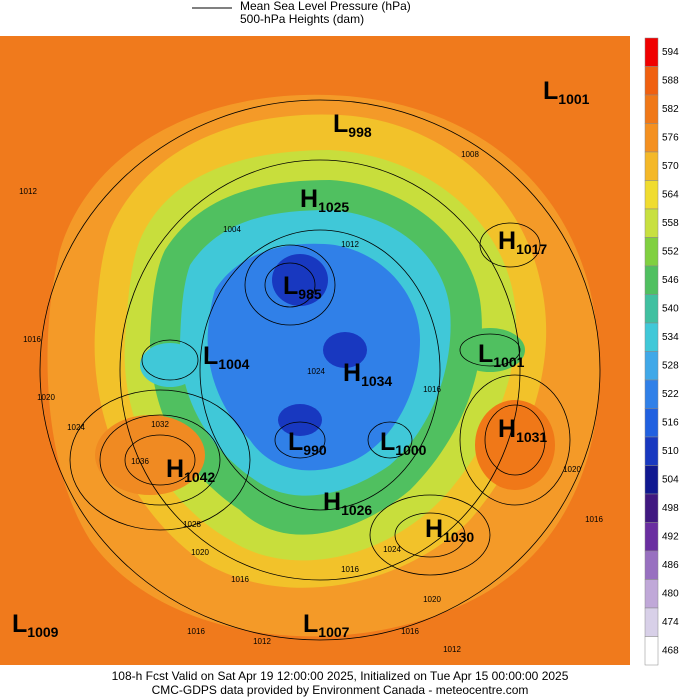  I want to click on contour-label: 1008, so click(470, 154).